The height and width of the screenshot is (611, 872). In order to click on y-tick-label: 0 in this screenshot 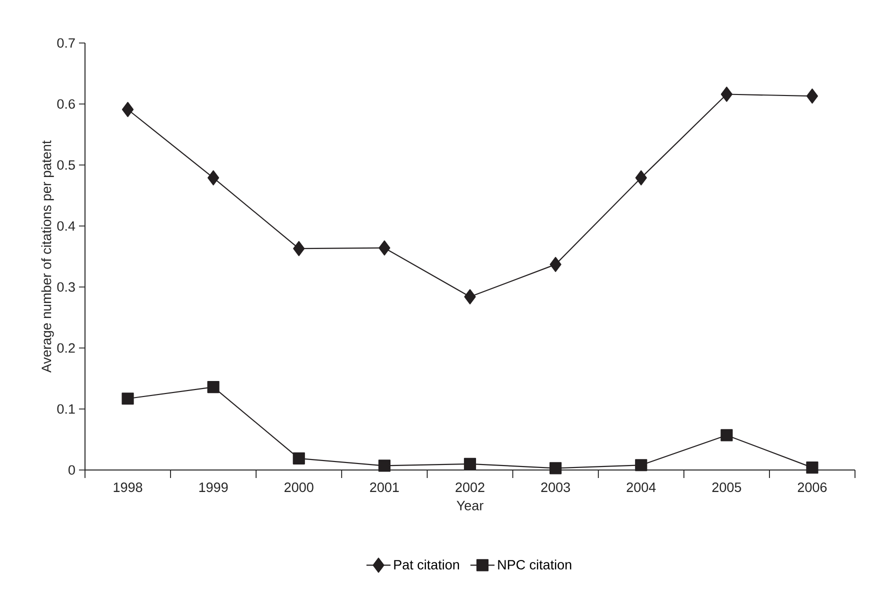, I will do `click(71, 470)`.